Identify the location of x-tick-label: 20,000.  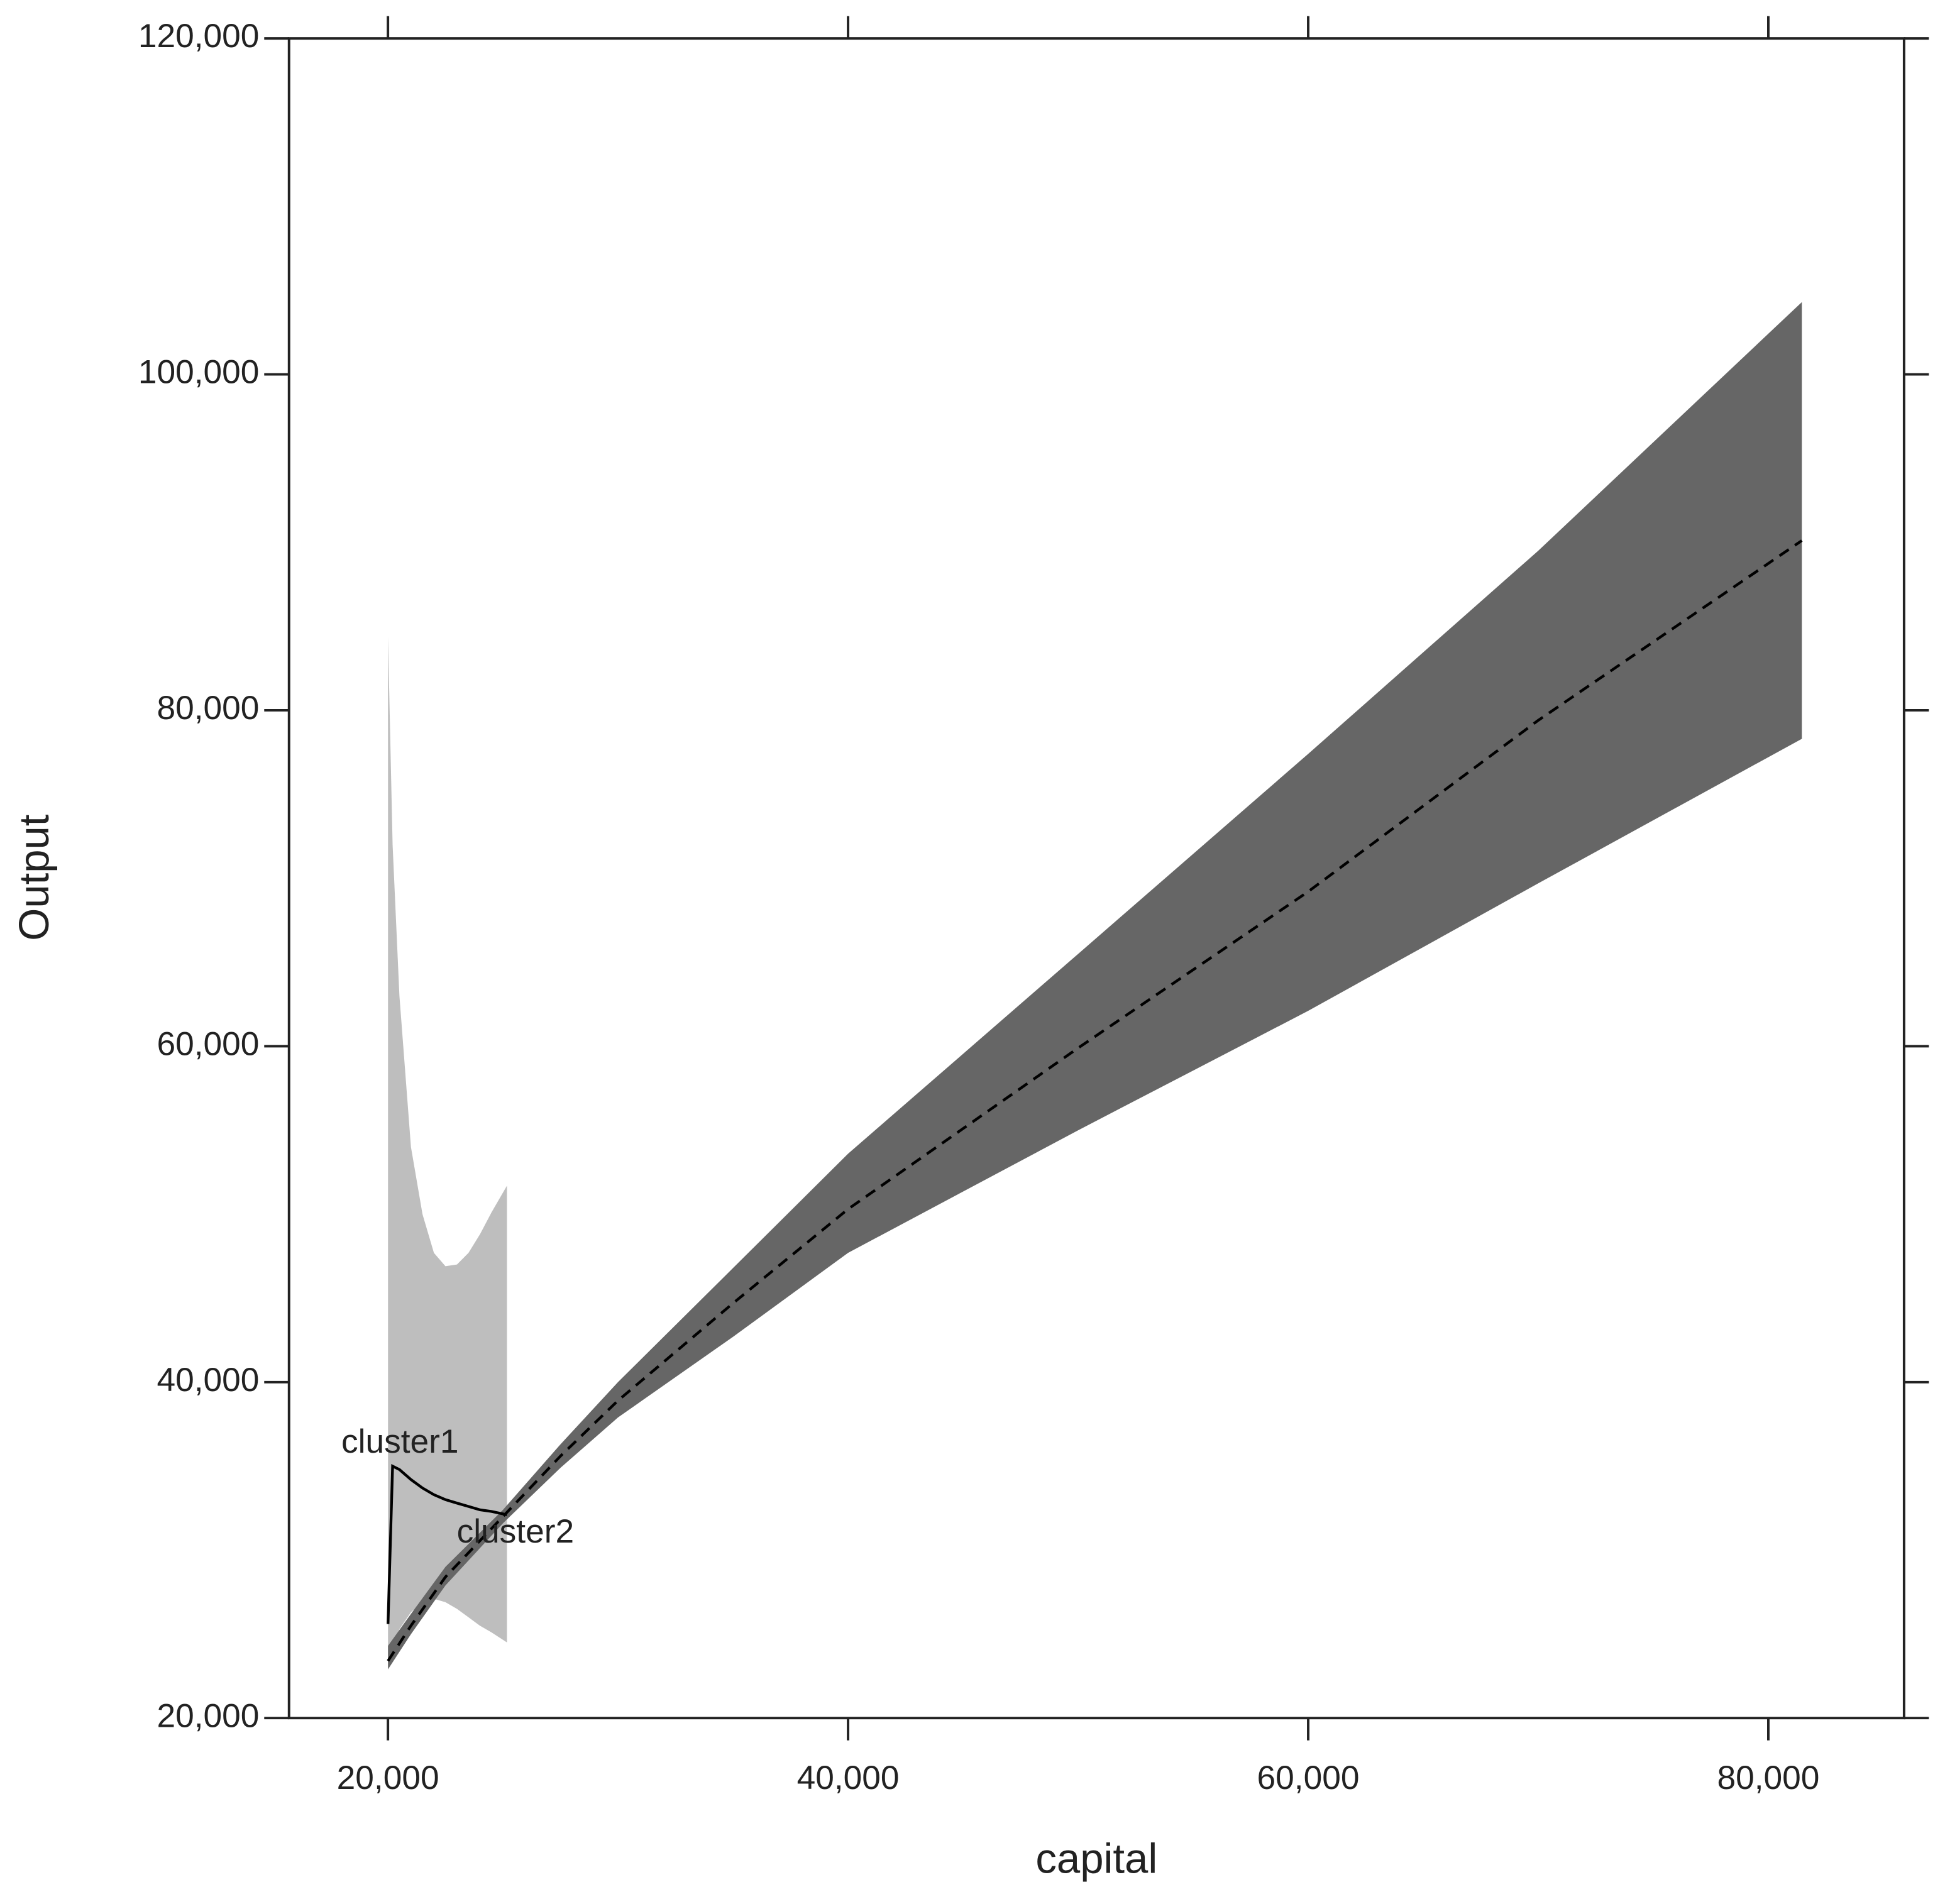
(388, 1778).